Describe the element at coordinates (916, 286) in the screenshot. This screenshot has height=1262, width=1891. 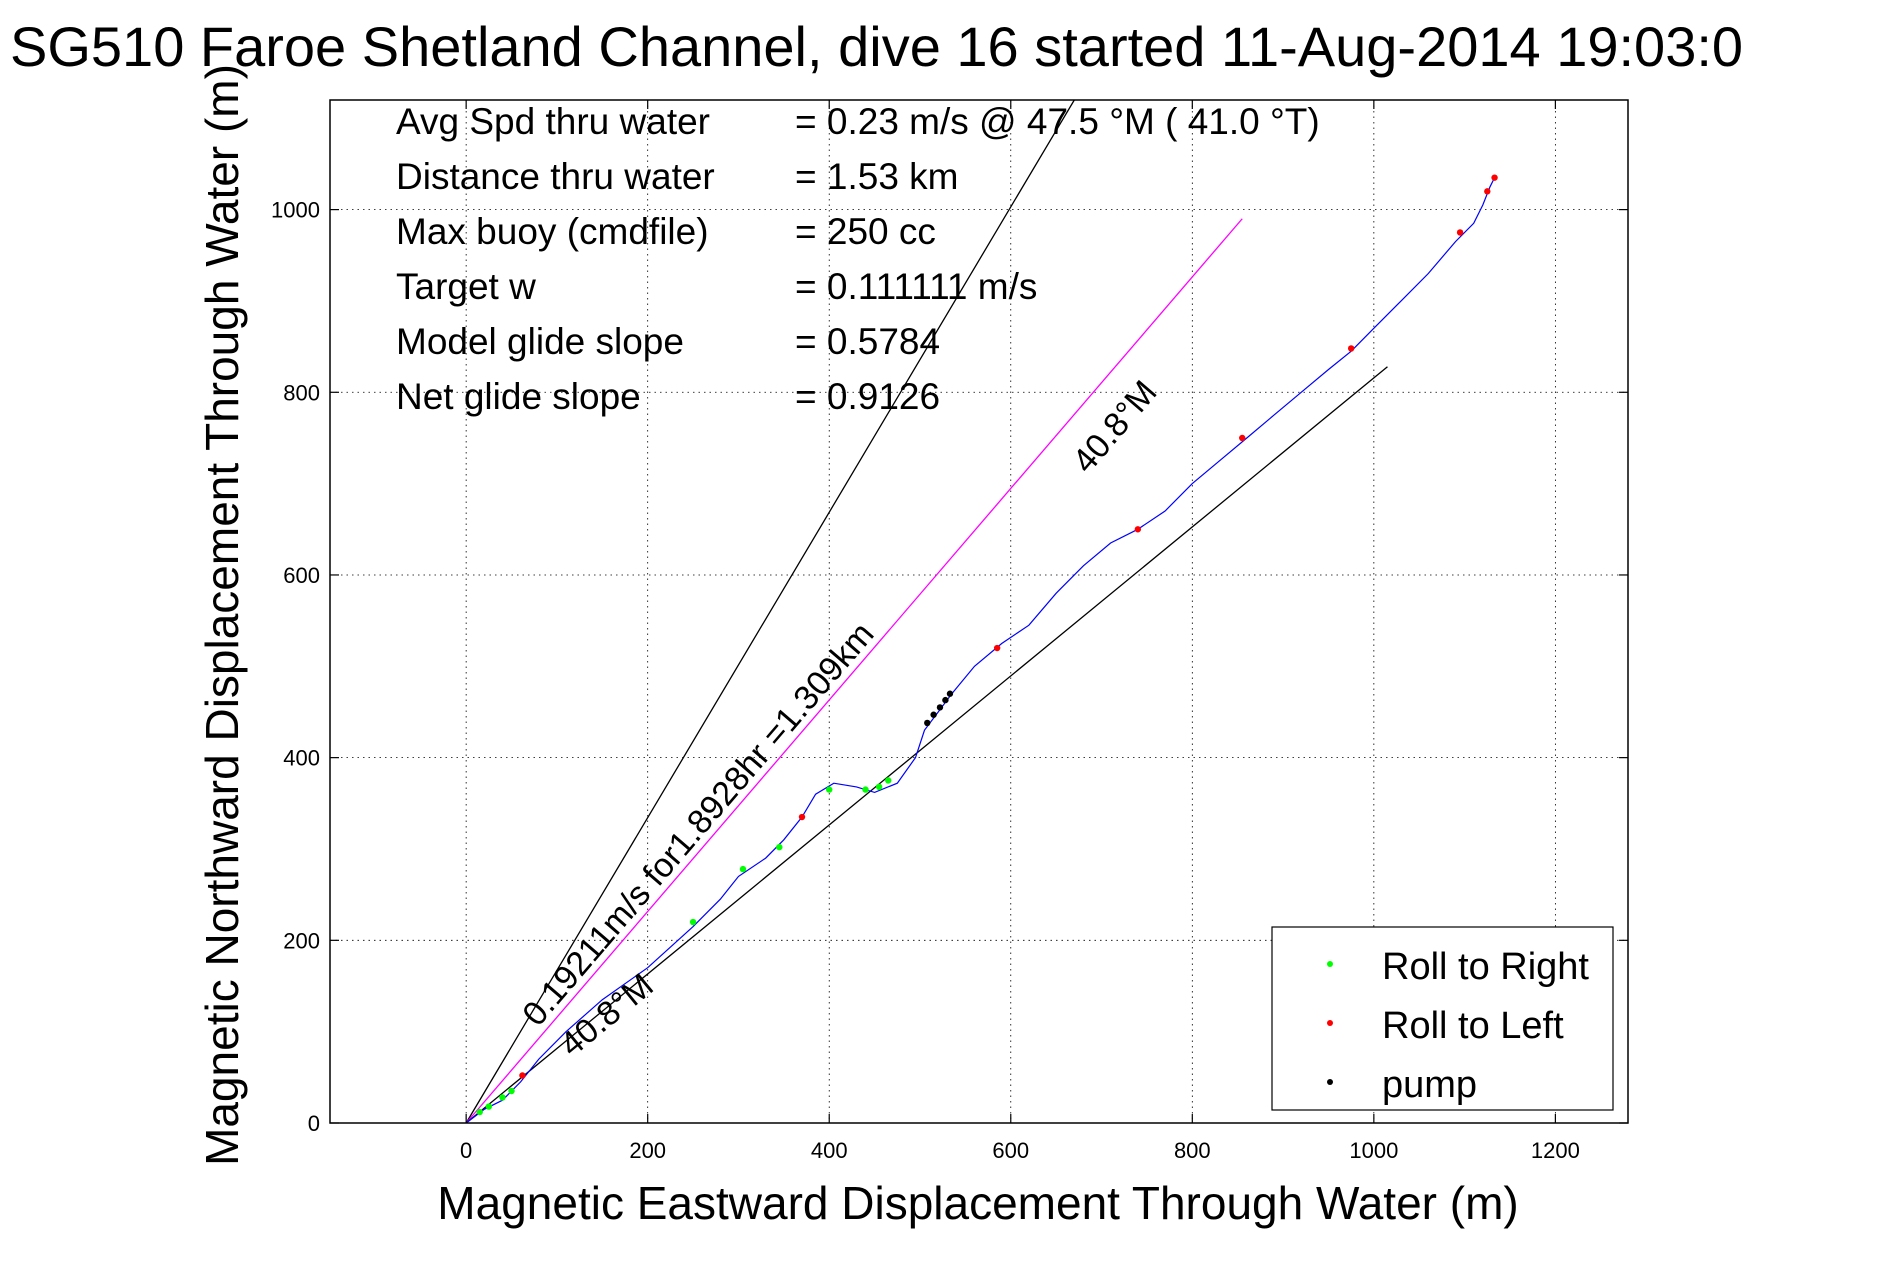
I see `info-value: = 0.111111 m/s` at that location.